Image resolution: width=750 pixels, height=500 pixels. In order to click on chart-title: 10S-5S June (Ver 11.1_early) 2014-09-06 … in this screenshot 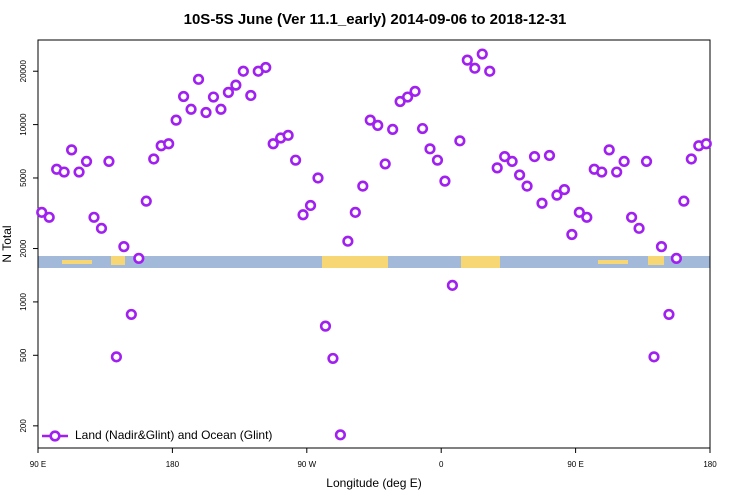, I will do `click(375, 19)`.